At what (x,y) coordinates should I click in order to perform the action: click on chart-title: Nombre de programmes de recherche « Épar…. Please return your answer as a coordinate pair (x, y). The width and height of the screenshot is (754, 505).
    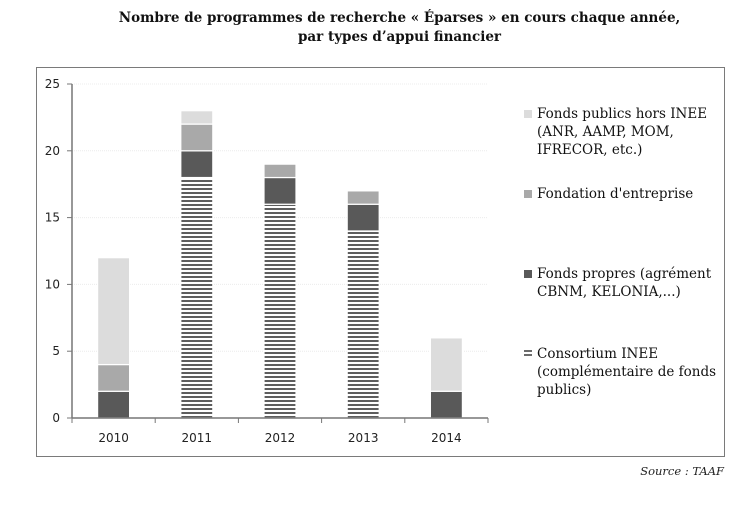
    Looking at the image, I should click on (399, 18).